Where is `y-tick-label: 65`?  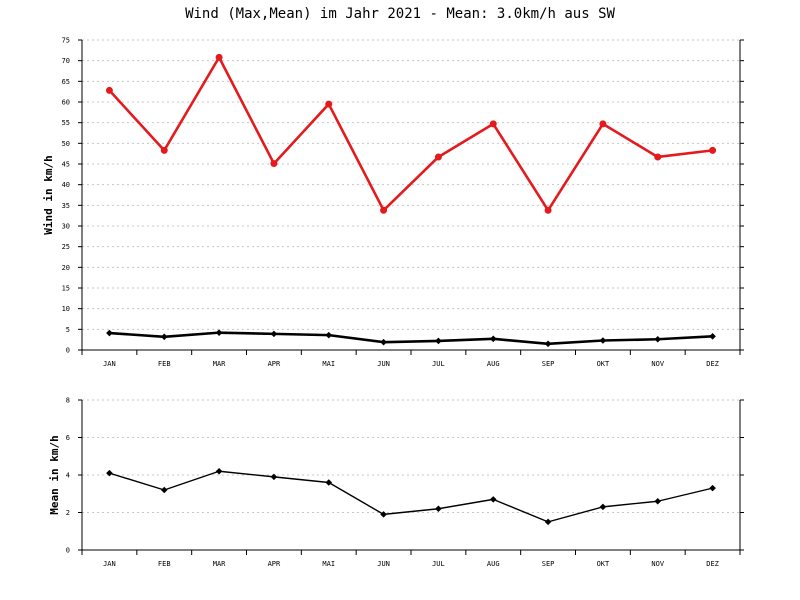 y-tick-label: 65 is located at coordinates (66, 82).